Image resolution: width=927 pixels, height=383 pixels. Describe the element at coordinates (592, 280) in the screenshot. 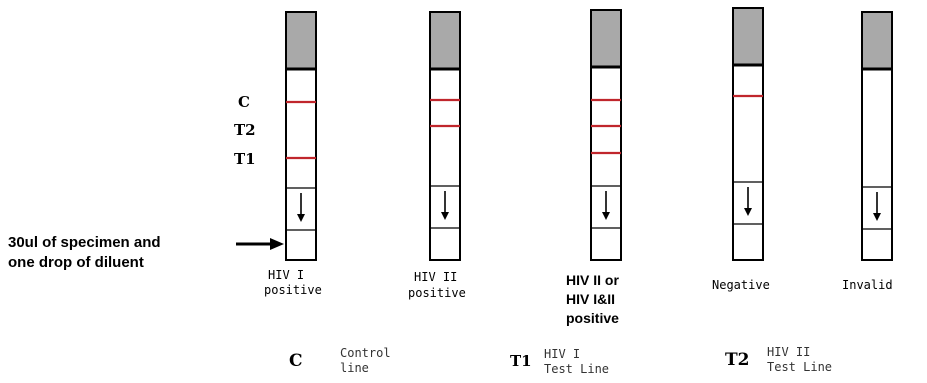

I see `caption-strip-3-line1: HIV II or` at that location.